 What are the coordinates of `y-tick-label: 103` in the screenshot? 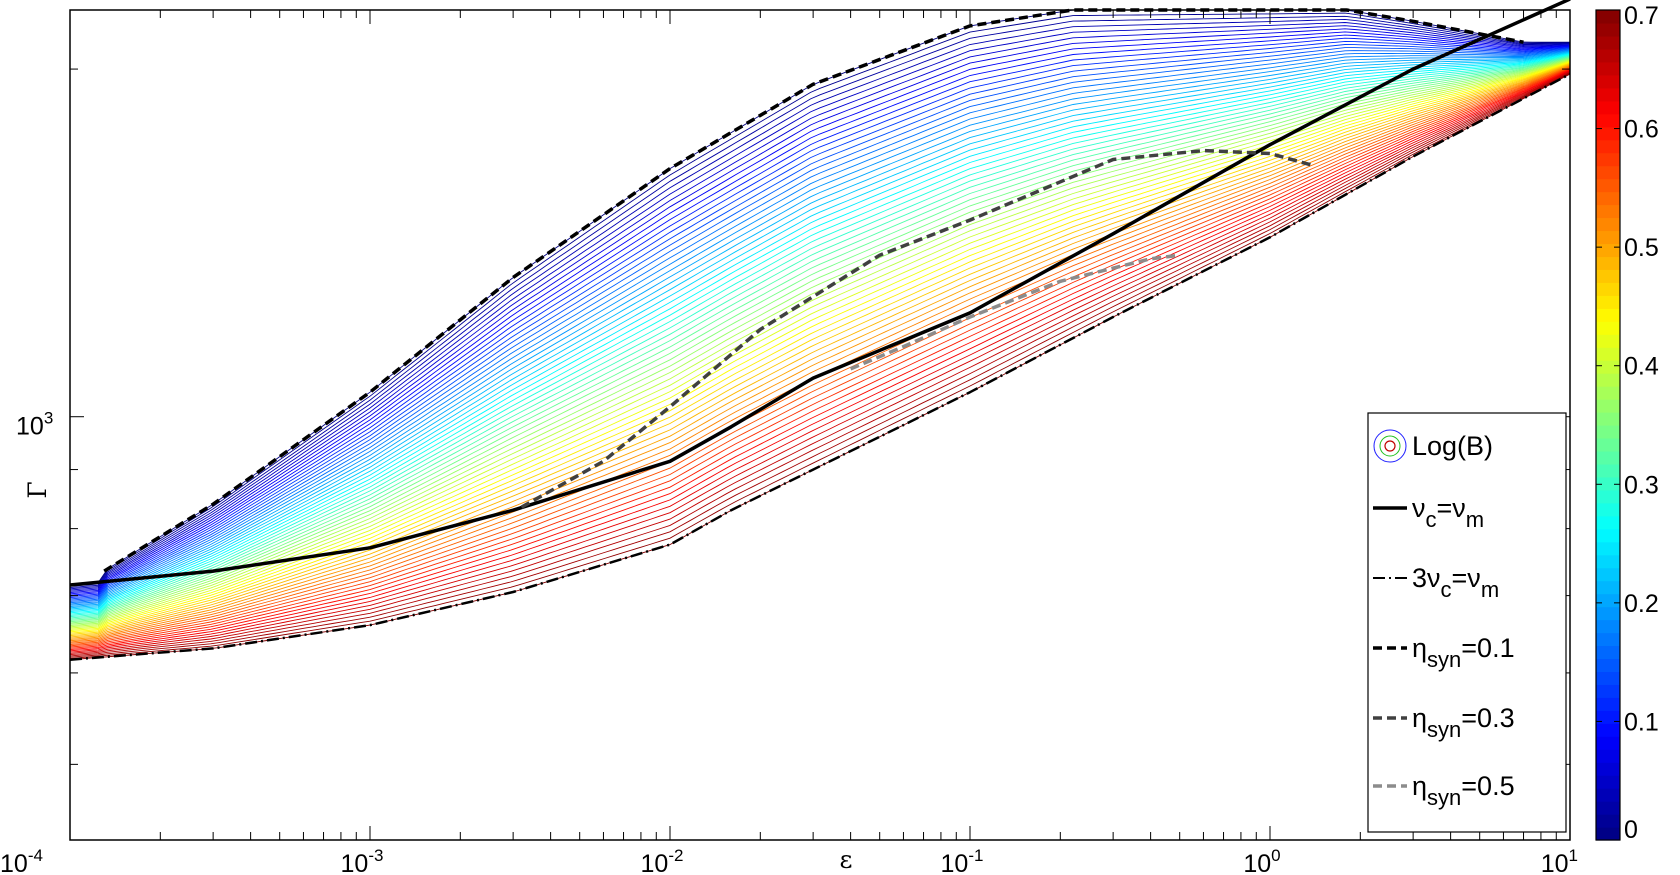 It's located at (34, 425).